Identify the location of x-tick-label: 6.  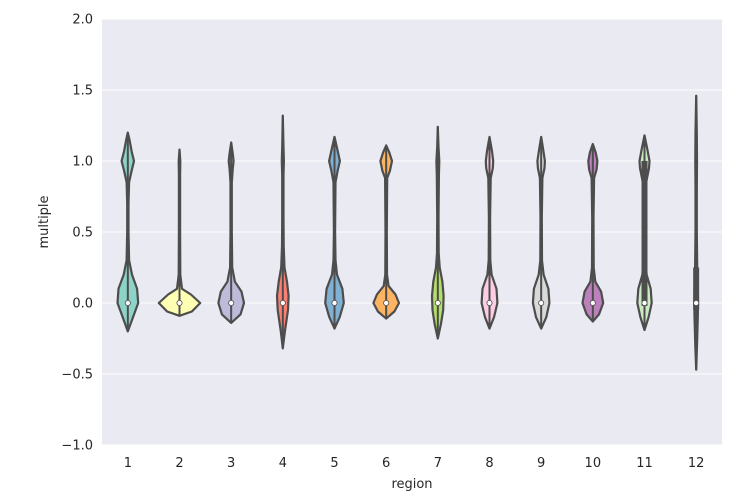
(386, 463).